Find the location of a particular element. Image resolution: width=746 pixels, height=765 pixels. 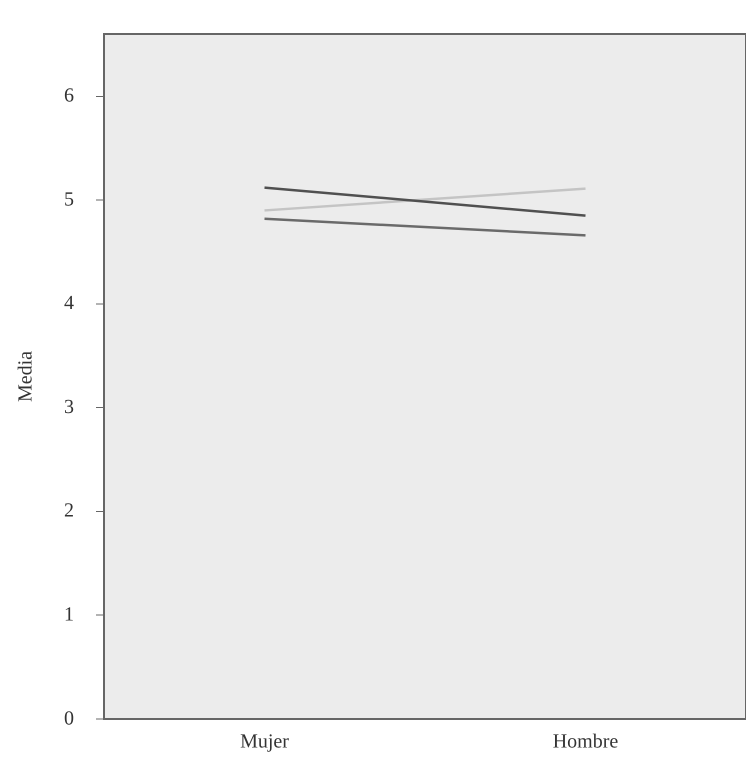

y-tick-label: 1 is located at coordinates (69, 614).